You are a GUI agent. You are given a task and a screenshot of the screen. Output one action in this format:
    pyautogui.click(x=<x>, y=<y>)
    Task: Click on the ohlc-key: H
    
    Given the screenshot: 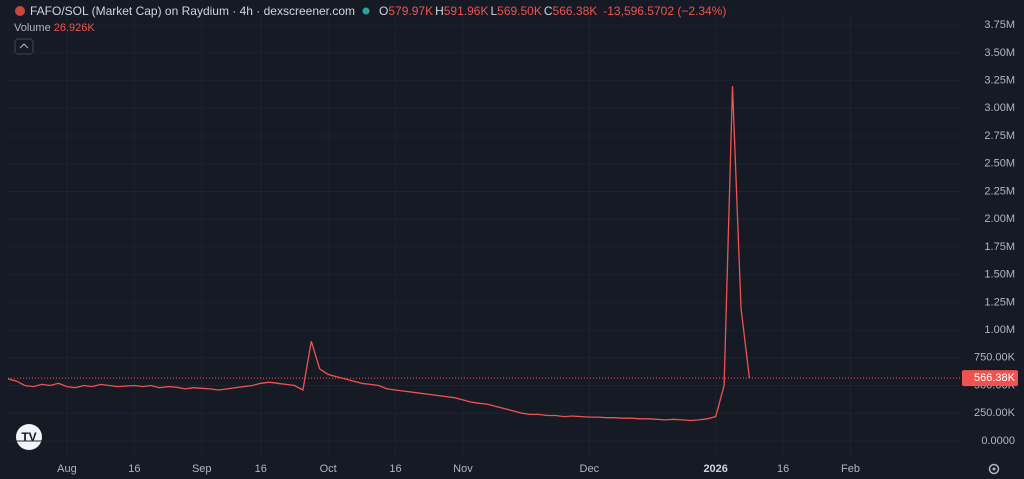 What is the action you would take?
    pyautogui.click(x=439, y=11)
    